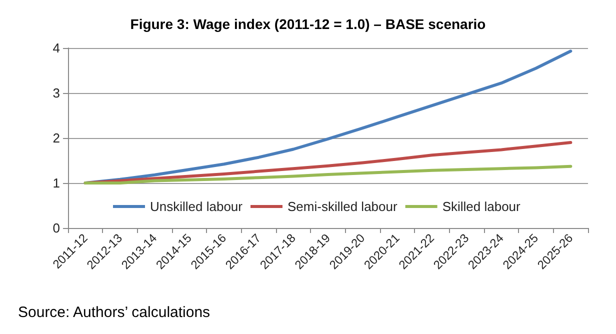 The image size is (616, 334). What do you see at coordinates (56, 93) in the screenshot?
I see `y-tick-label: 3` at bounding box center [56, 93].